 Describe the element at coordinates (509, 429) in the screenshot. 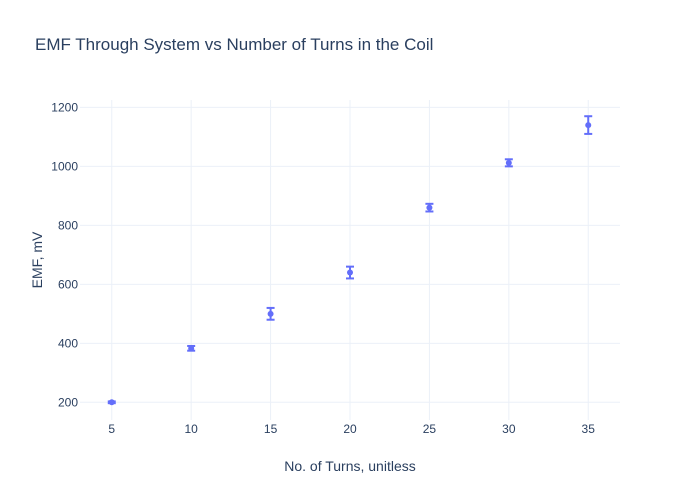

I see `x-tick-label: 30` at that location.